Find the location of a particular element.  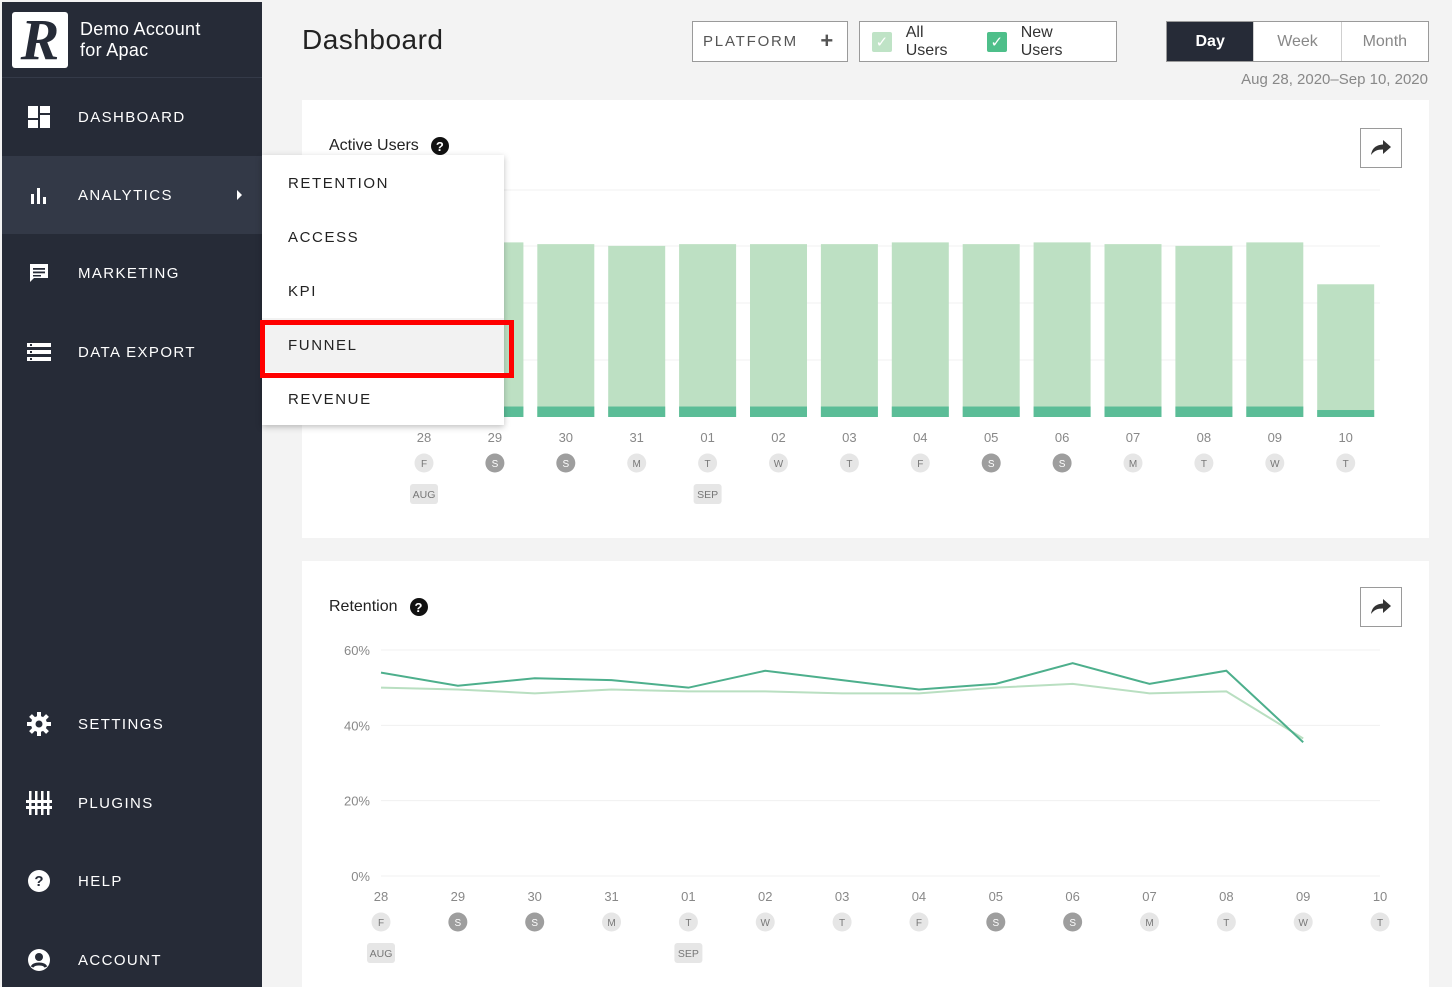

x-tick-label: 06 is located at coordinates (1072, 896).